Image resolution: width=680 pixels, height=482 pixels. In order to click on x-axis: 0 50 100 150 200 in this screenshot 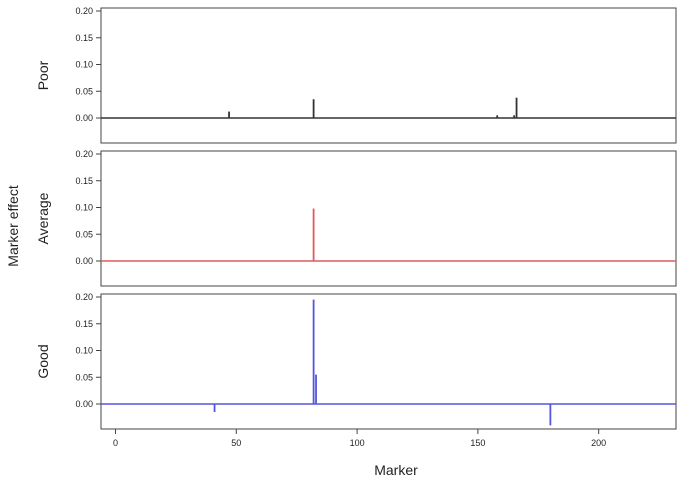, I will do `click(359, 438)`.